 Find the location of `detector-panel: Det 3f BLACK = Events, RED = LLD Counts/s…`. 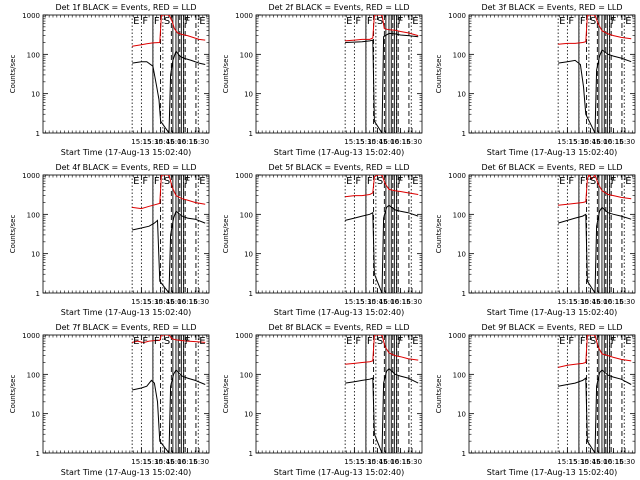

detector-panel: Det 3f BLACK = Events, RED = LLD Counts/s… is located at coordinates (535, 80).